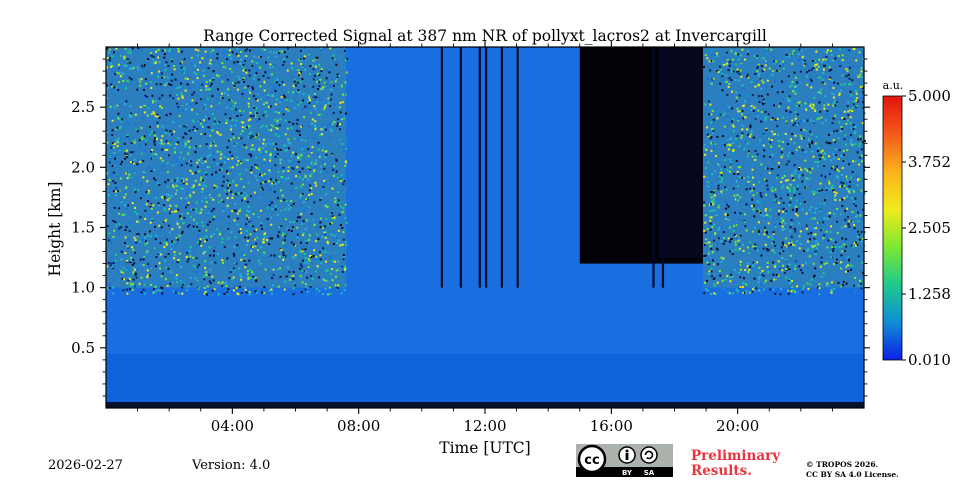 Image resolution: width=960 pixels, height=480 pixels. What do you see at coordinates (484, 426) in the screenshot?
I see `x-tick-label: 12:00` at bounding box center [484, 426].